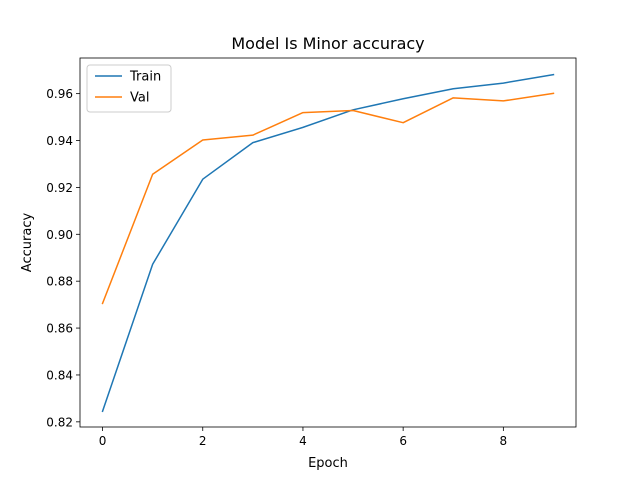  What do you see at coordinates (504, 441) in the screenshot?
I see `x-tick-label: 8` at bounding box center [504, 441].